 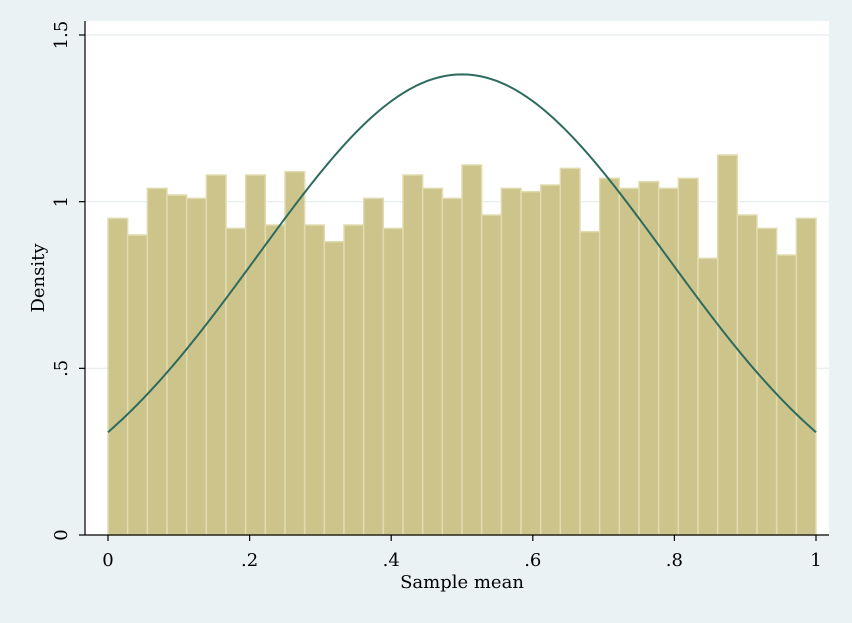 I want to click on x-tick-label: .8, so click(x=674, y=560).